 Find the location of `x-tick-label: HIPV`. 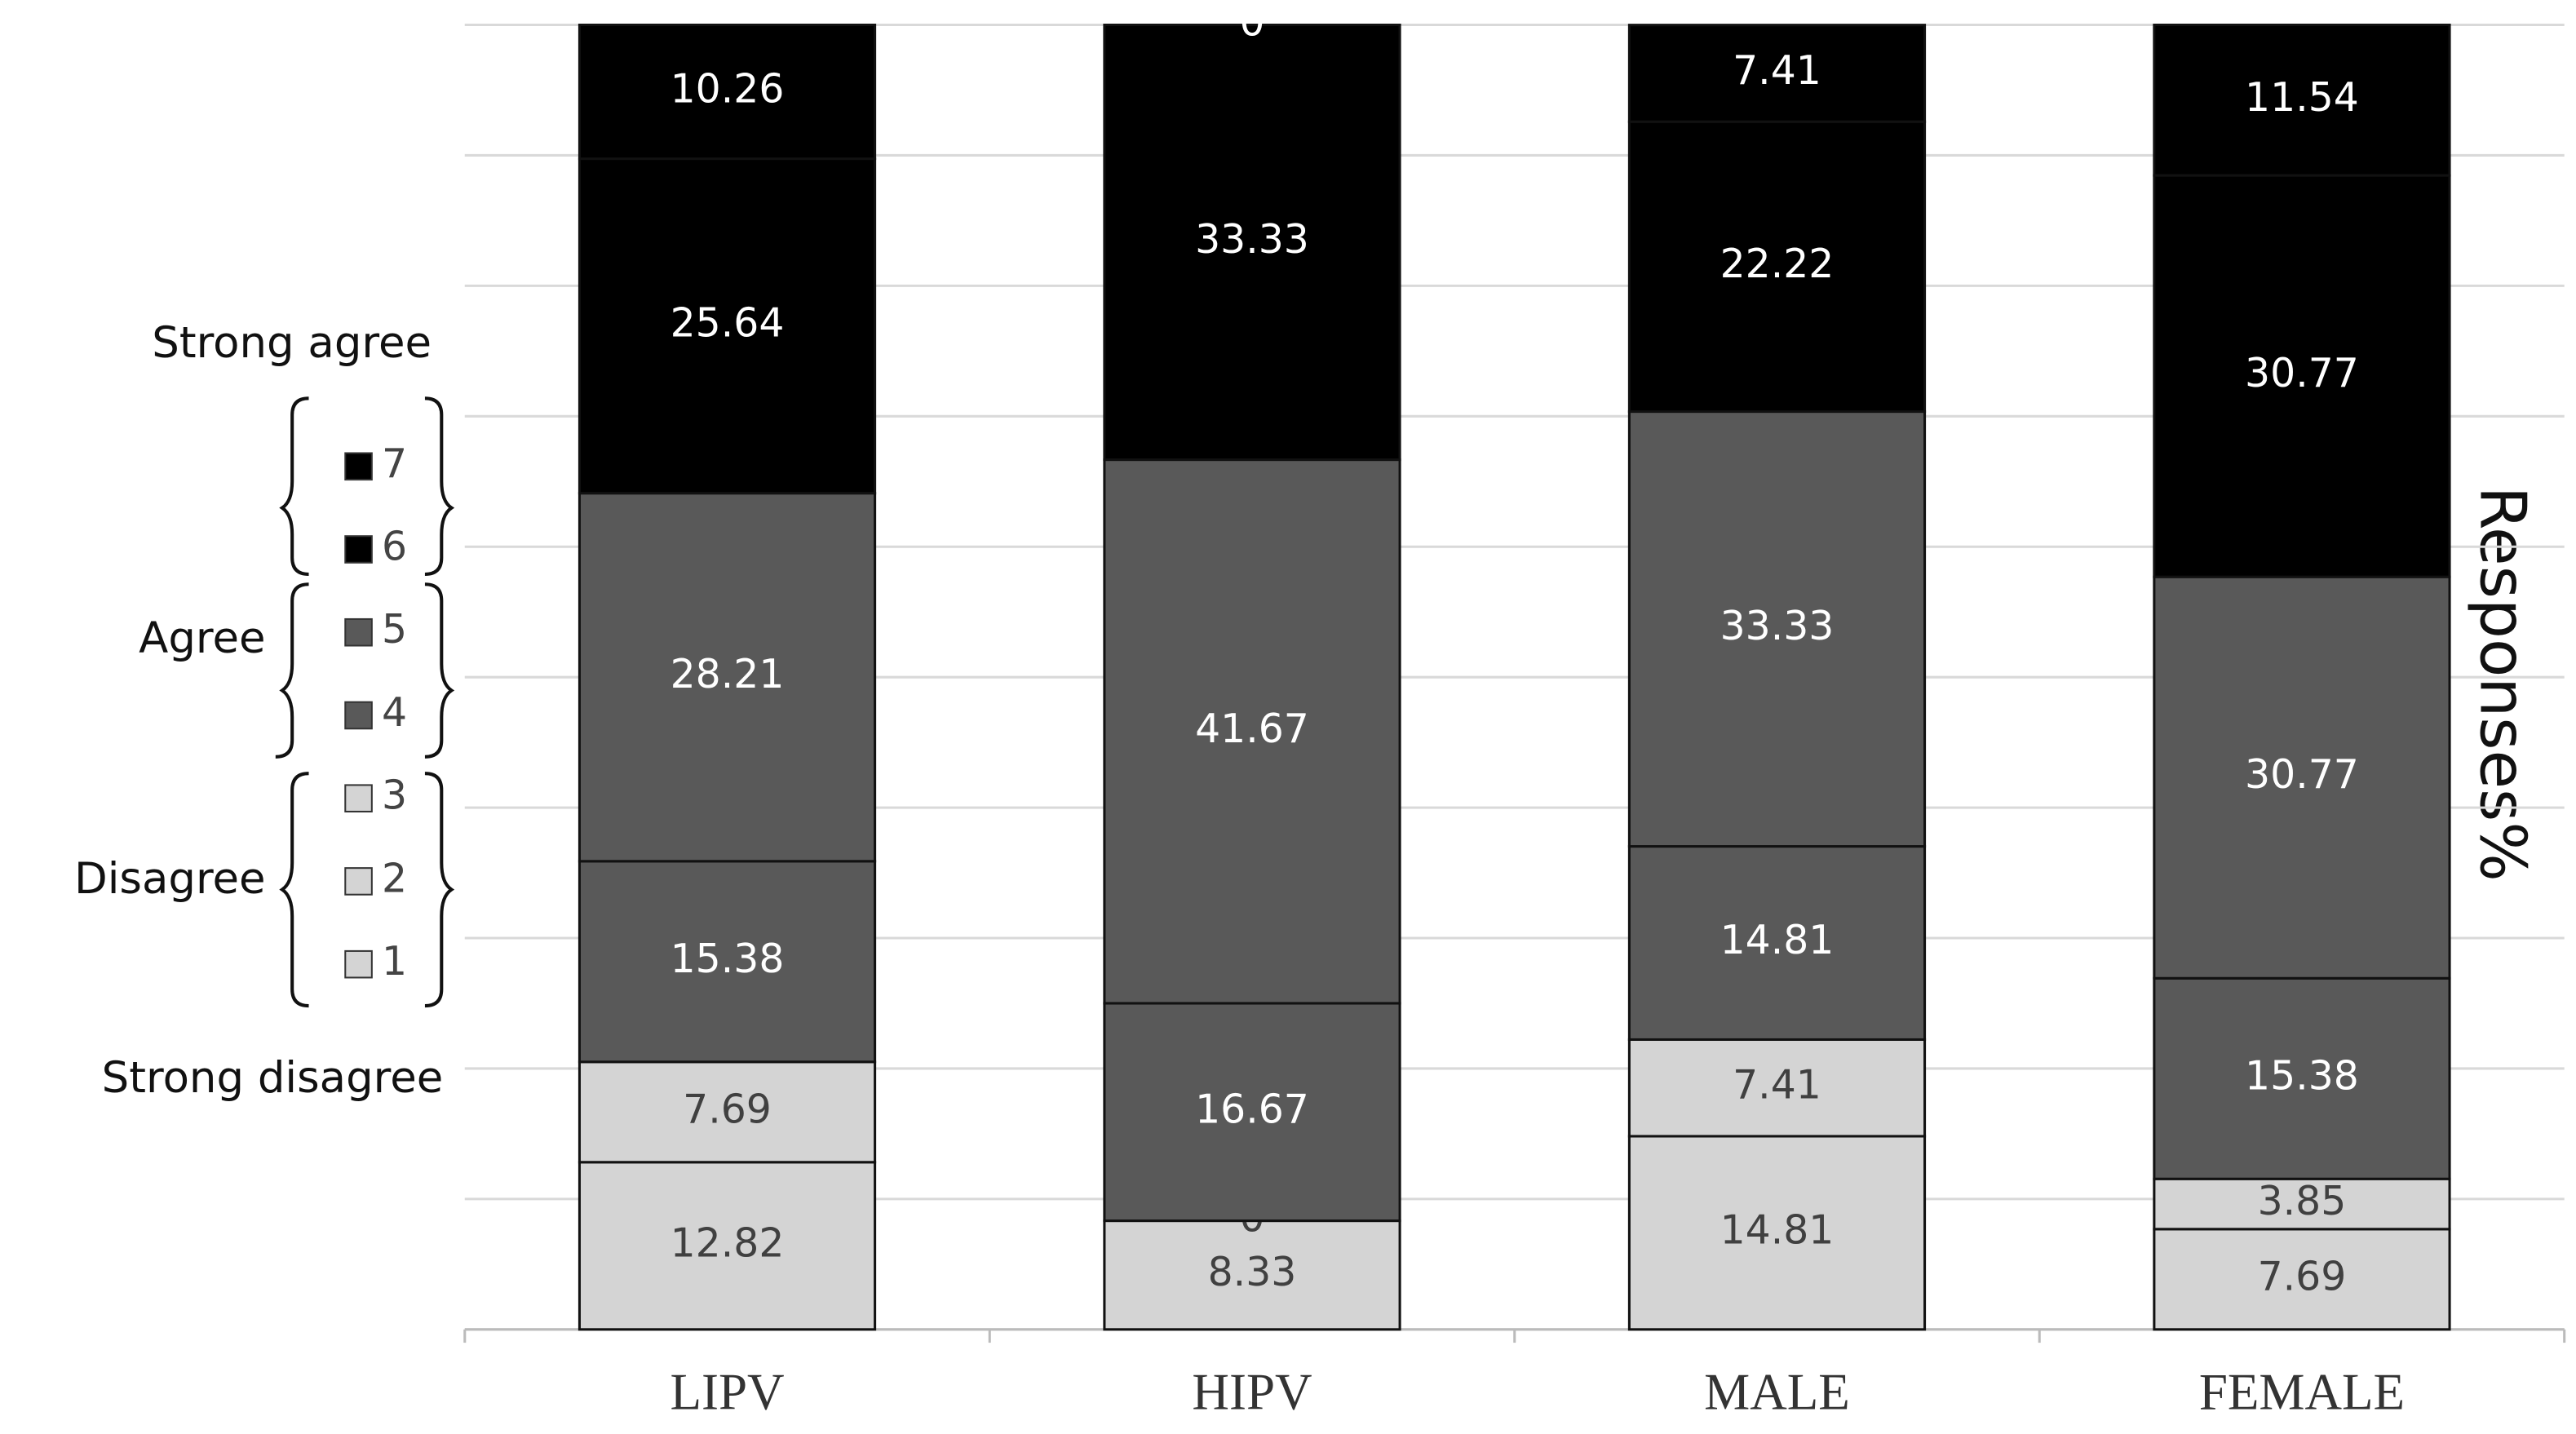

x-tick-label: HIPV is located at coordinates (1252, 1392).